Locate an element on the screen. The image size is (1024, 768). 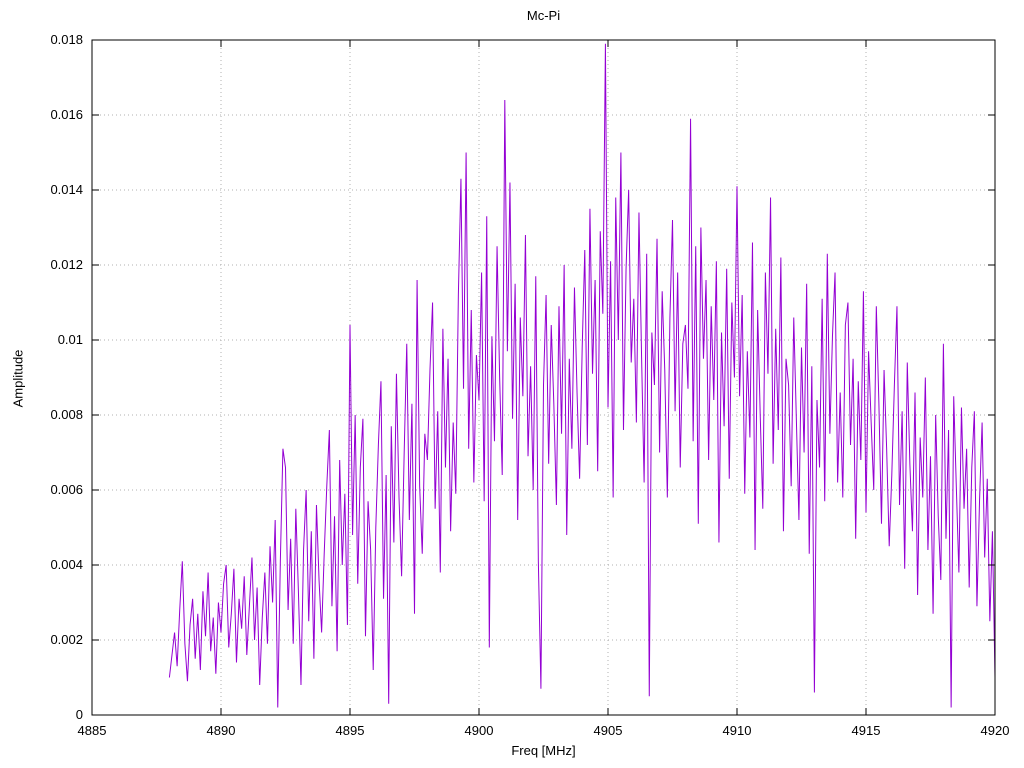
y-tick-label: 0 is located at coordinates (79, 714).